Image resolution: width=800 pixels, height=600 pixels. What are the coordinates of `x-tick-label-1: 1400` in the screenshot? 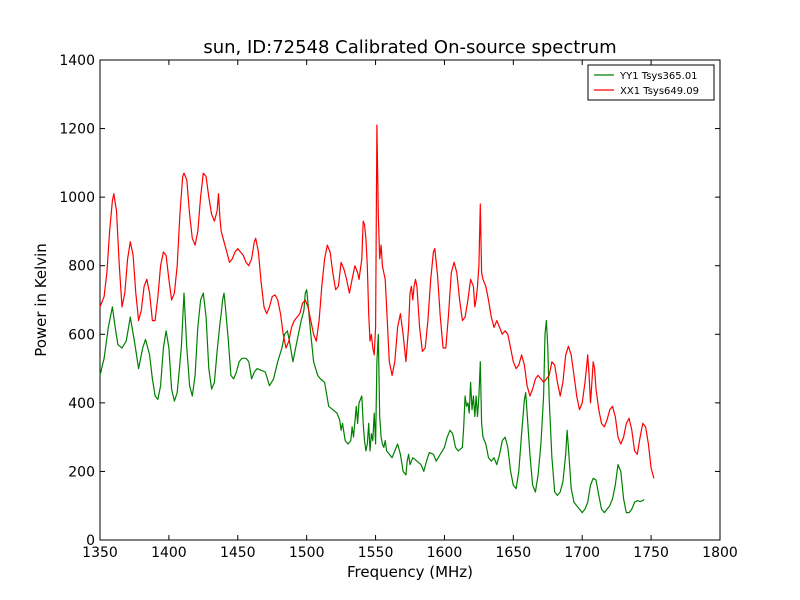 It's located at (169, 553).